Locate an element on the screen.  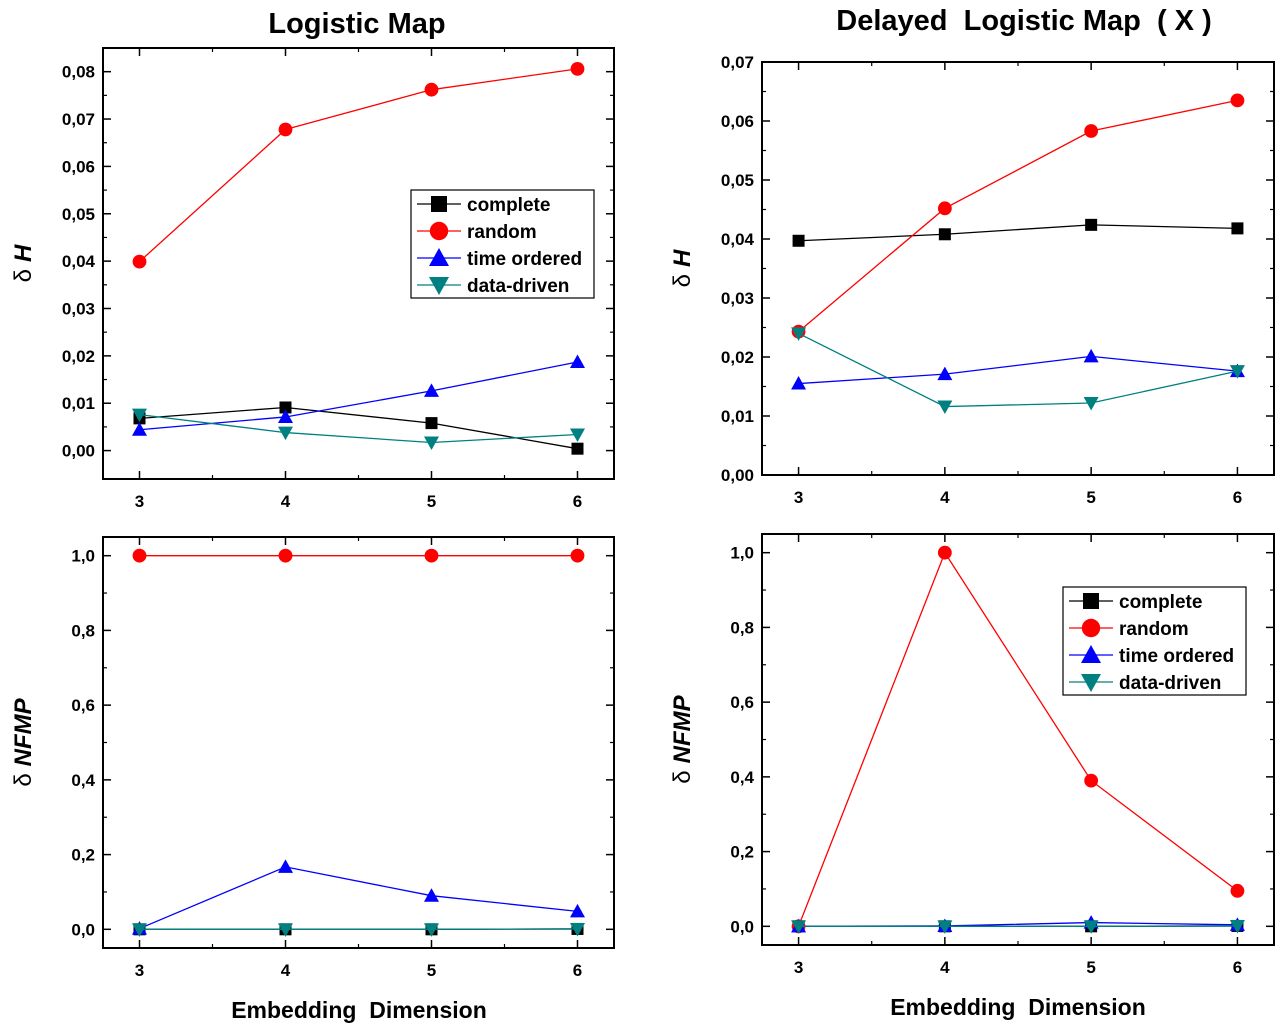
y-tick-label: 0,03 is located at coordinates (78, 308).